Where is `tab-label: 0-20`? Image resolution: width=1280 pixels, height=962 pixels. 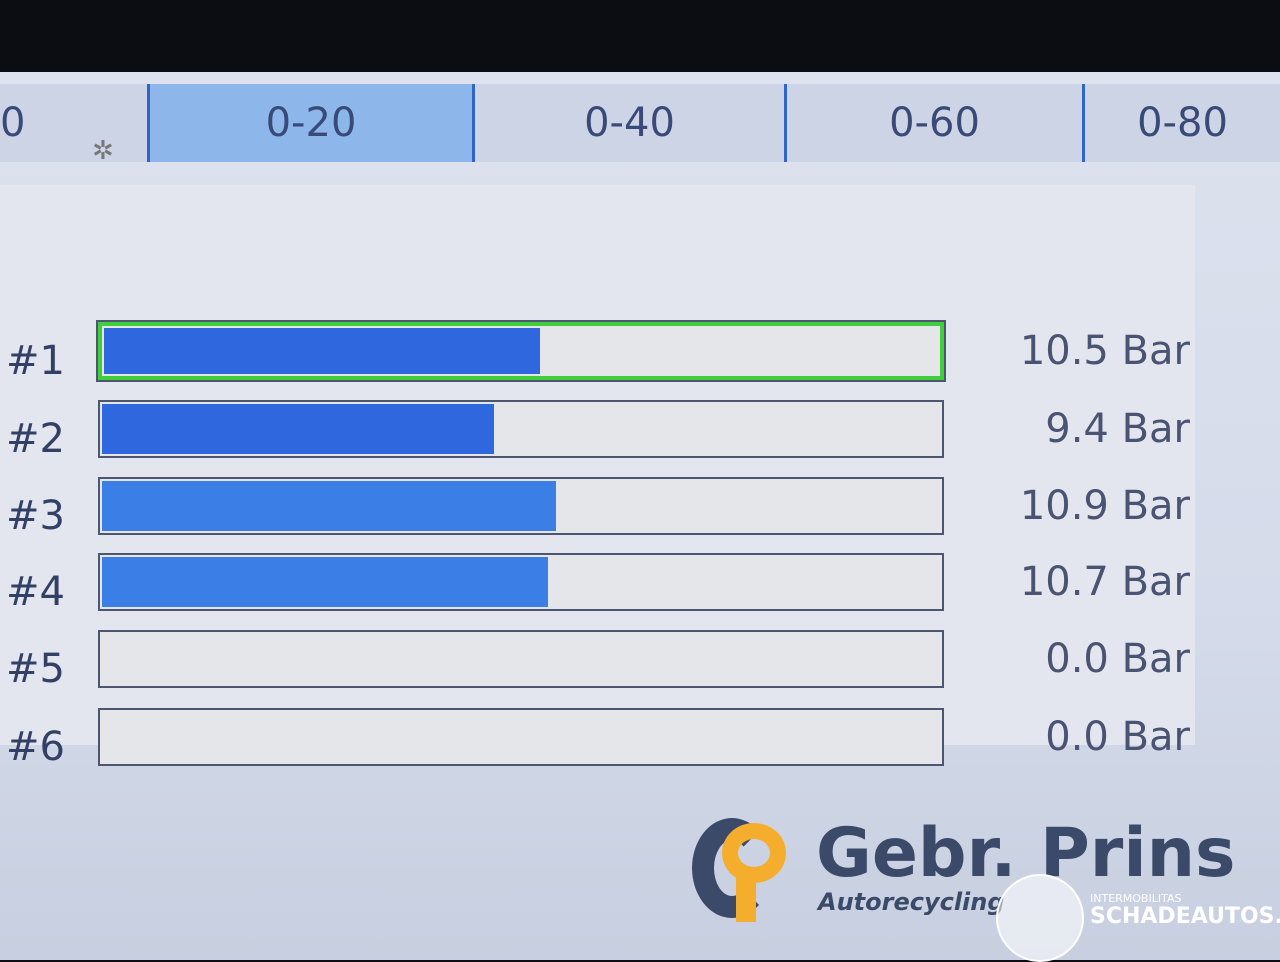
tab-label: 0-20 is located at coordinates (311, 123).